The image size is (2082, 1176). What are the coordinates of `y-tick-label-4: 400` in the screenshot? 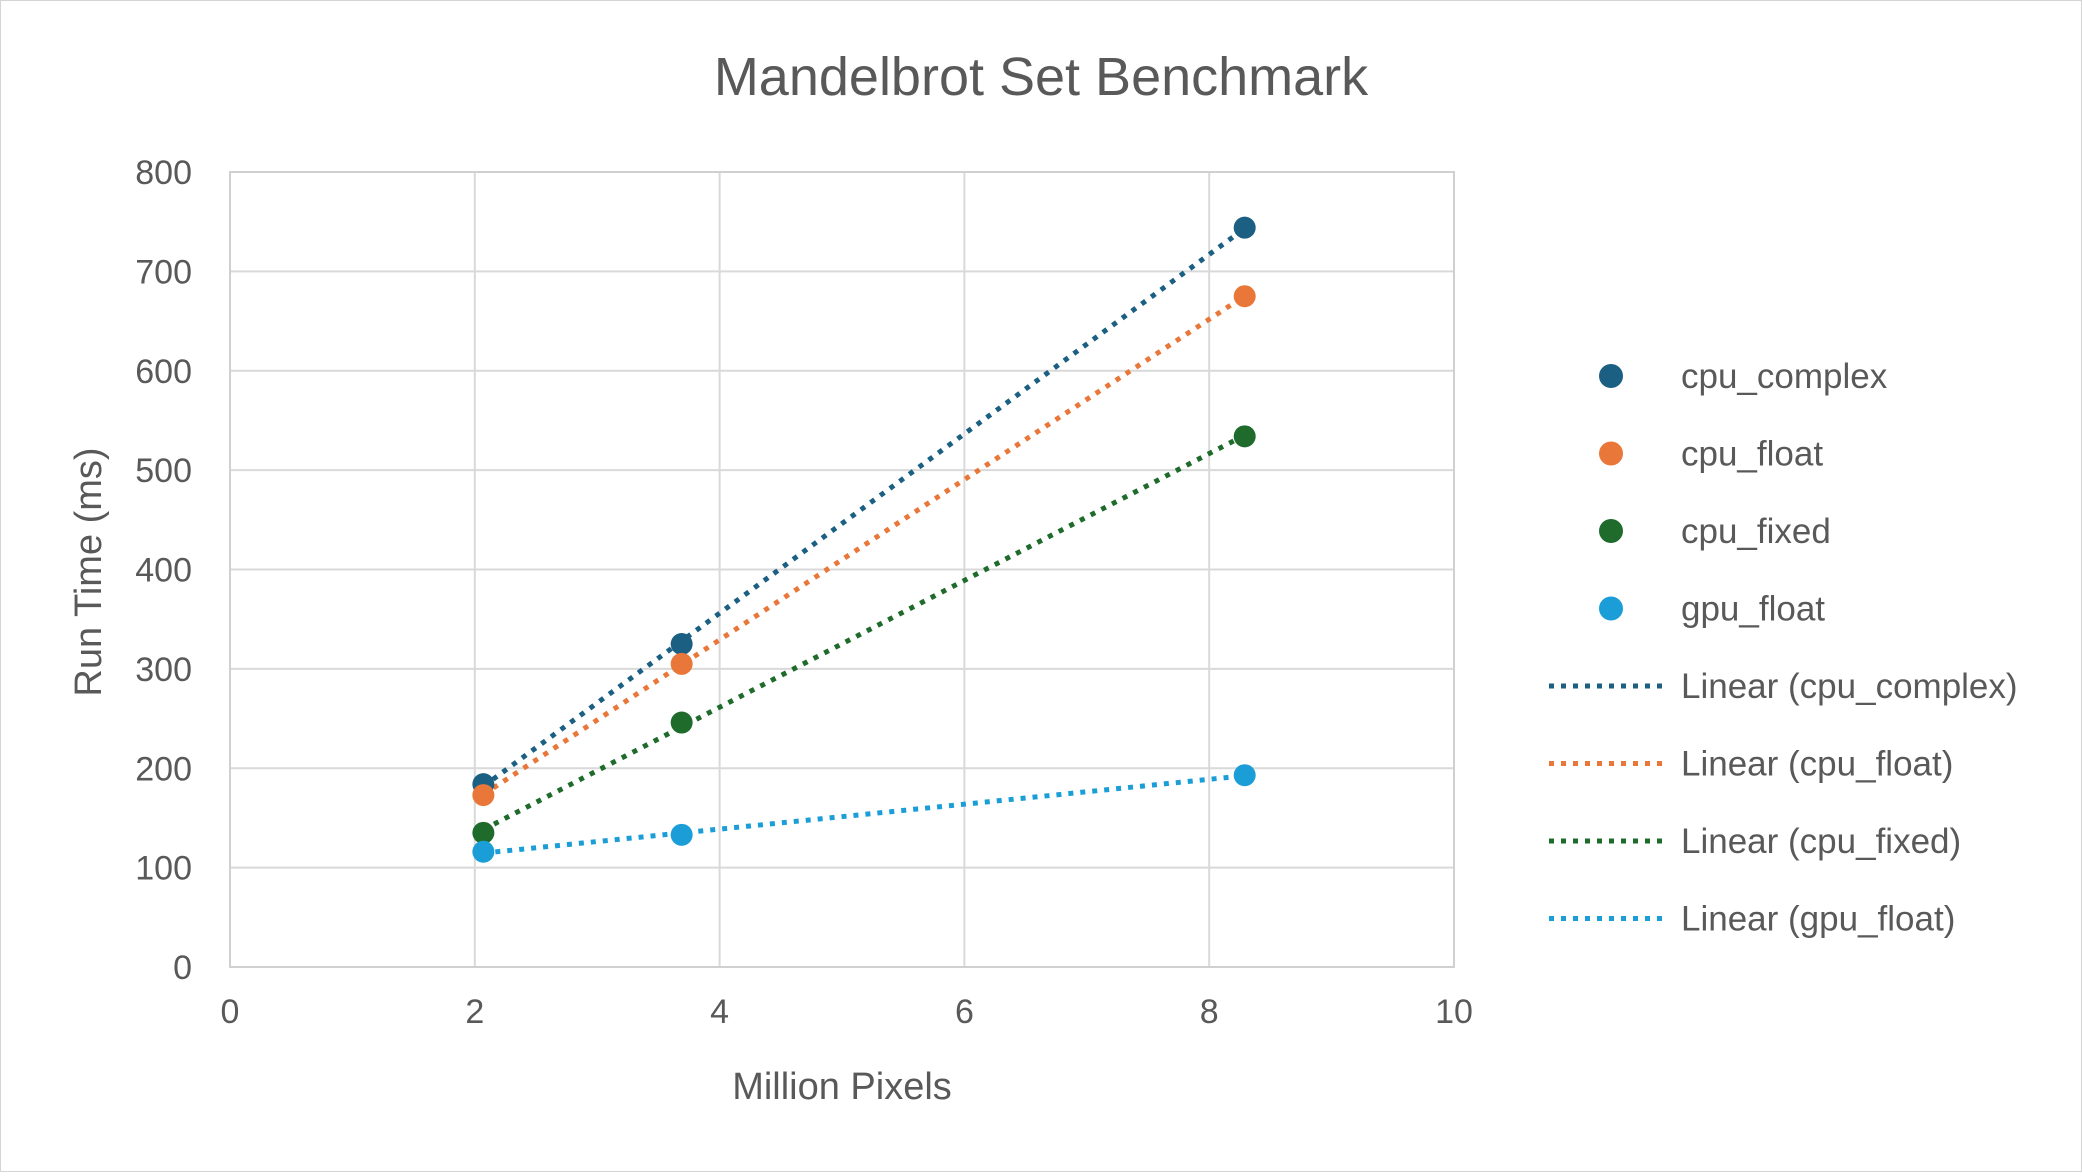 It's located at (163, 571).